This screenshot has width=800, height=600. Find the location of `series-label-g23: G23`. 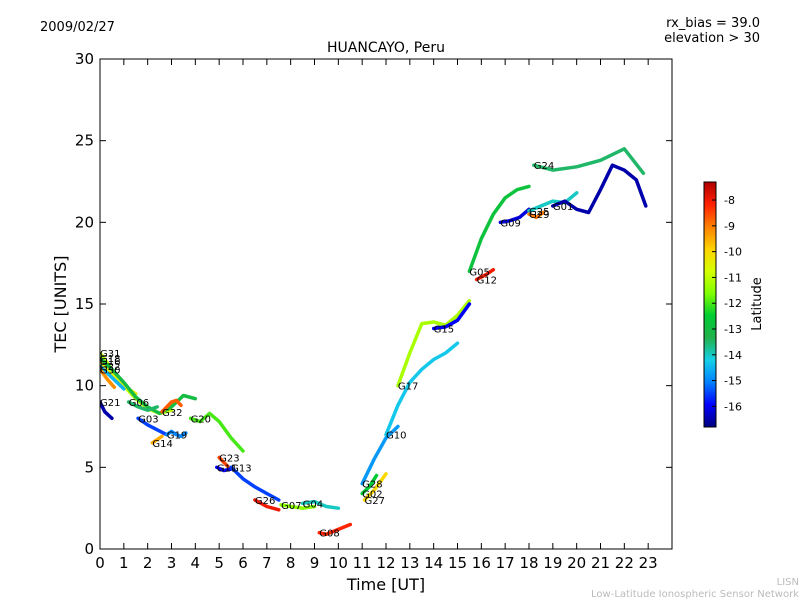

series-label-g23: G23 is located at coordinates (229, 459).